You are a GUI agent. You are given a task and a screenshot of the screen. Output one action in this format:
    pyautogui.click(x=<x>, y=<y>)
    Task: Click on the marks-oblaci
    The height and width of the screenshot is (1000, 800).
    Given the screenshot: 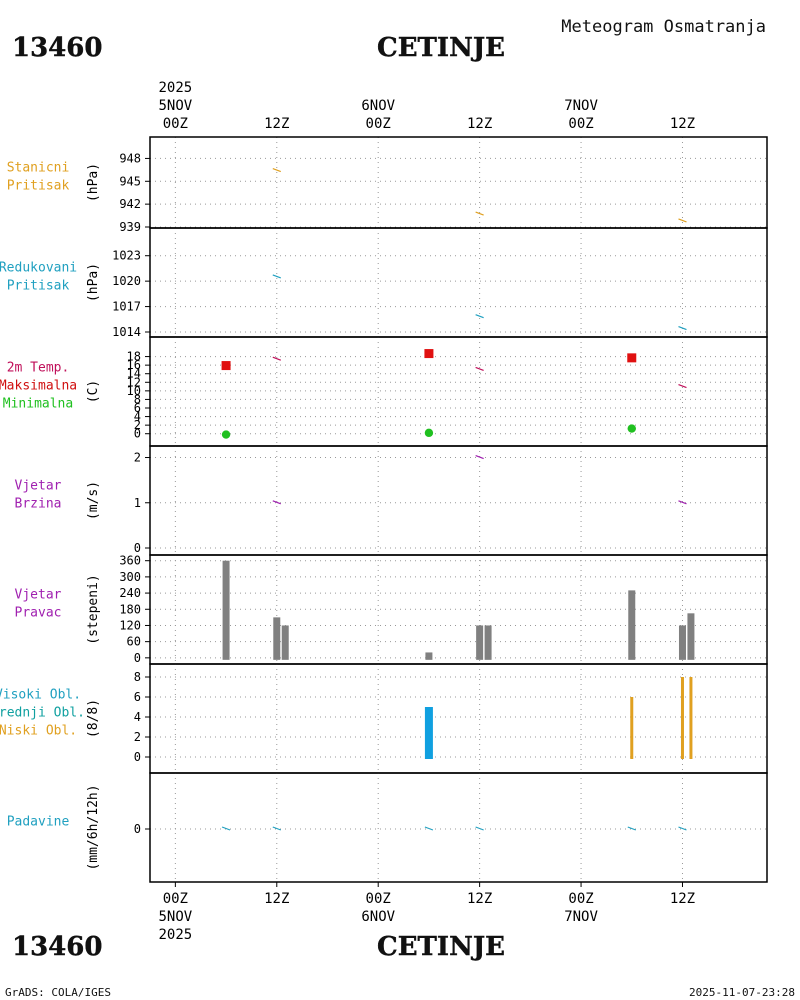 What is the action you would take?
    pyautogui.click(x=558, y=718)
    